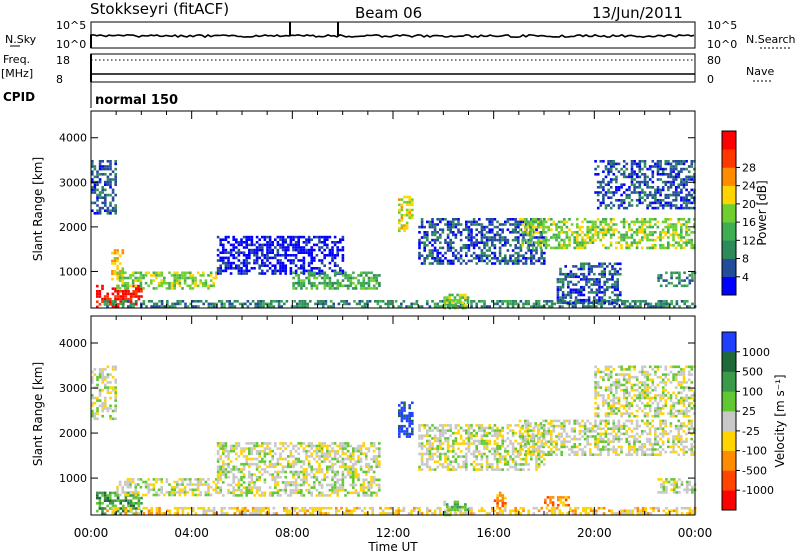 This screenshot has width=800, height=554. What do you see at coordinates (298, 469) in the screenshot?
I see `velocity-region` at bounding box center [298, 469].